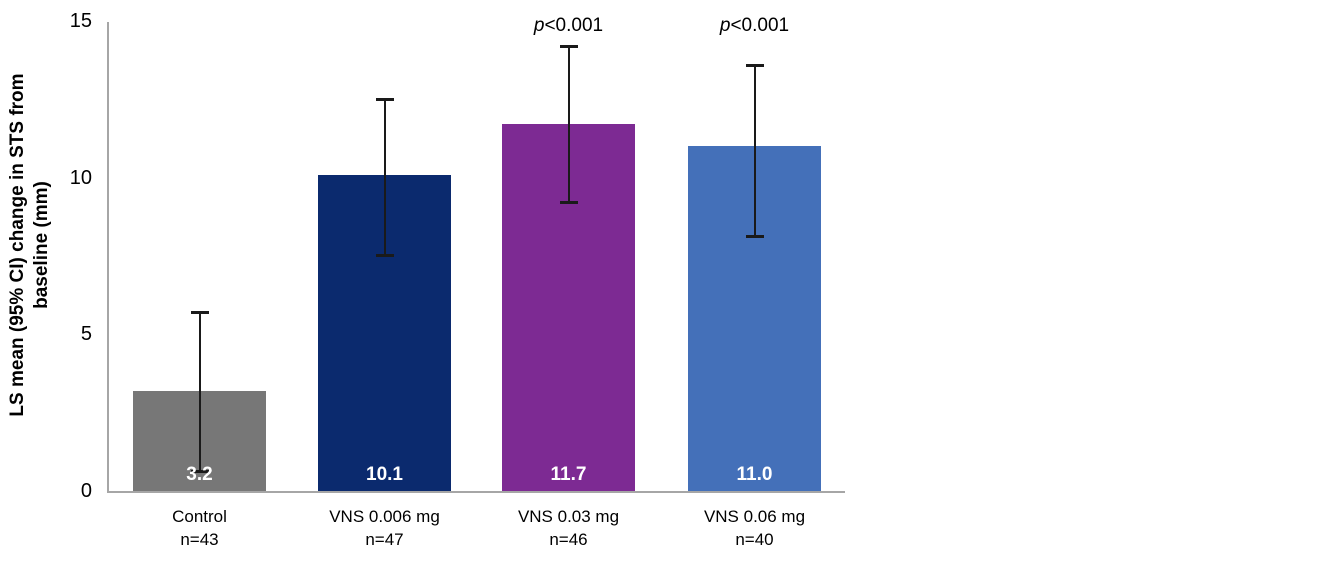  Describe the element at coordinates (754, 474) in the screenshot. I see `bar-value-label-3: 11.0` at that location.